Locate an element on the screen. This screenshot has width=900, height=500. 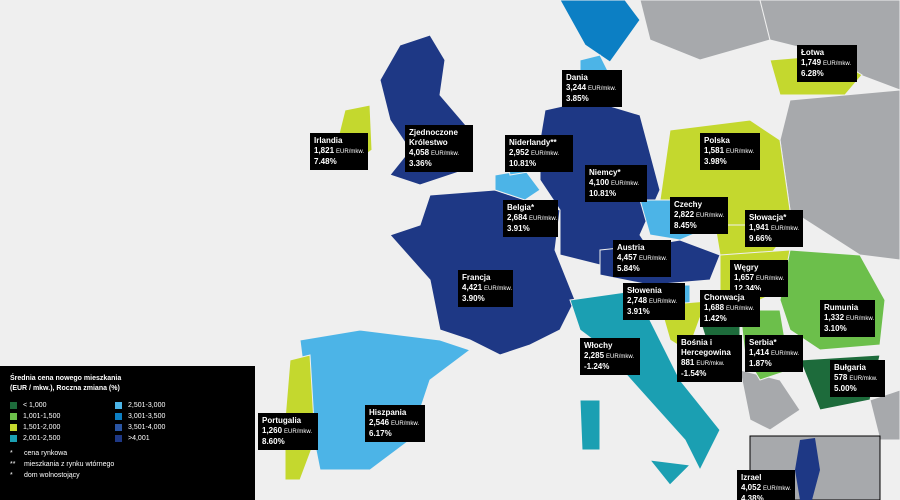
note-symbol: * is located at coordinates (11, 475).